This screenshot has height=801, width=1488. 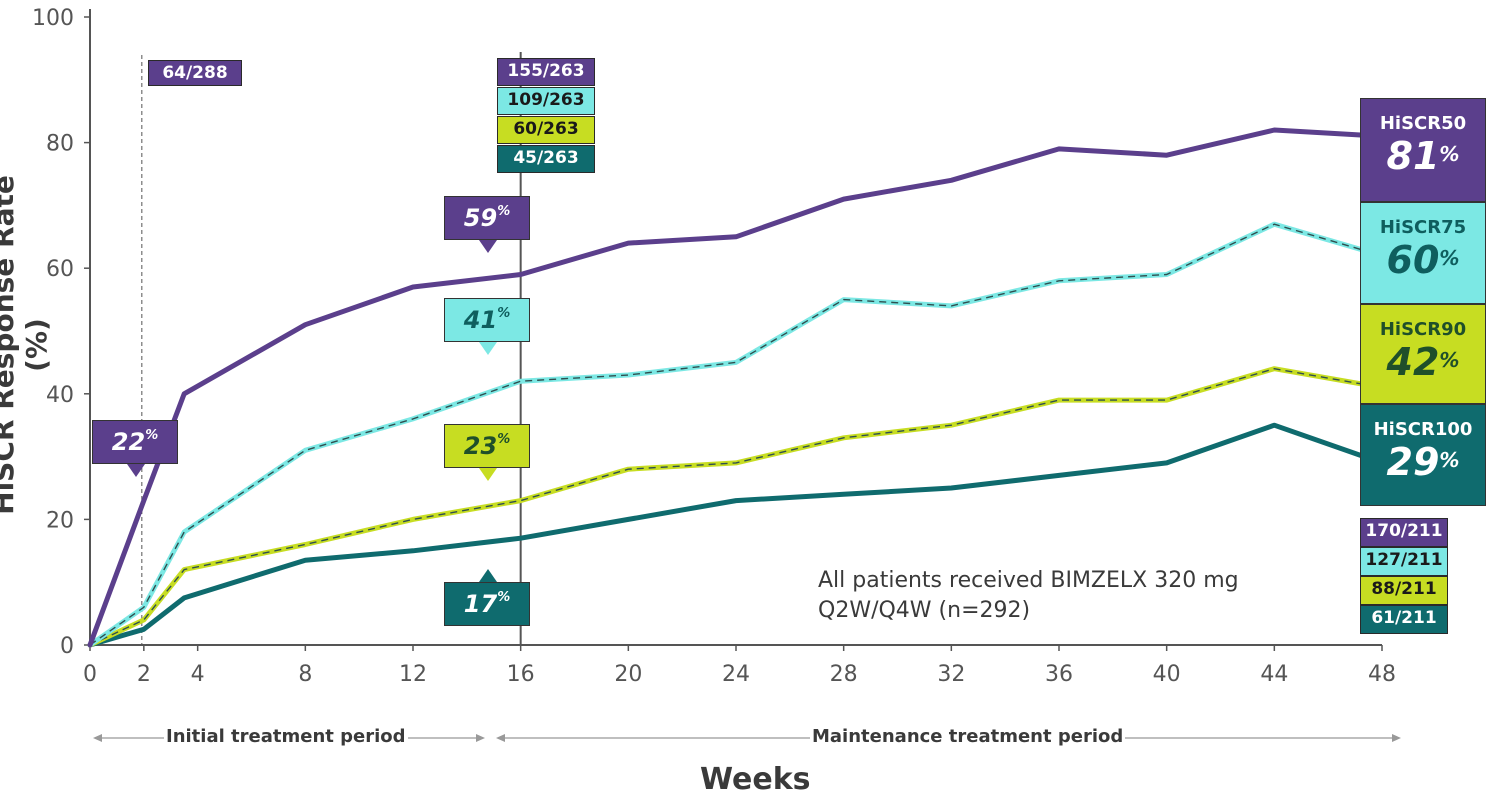 I want to click on week48-count-hiscr90: 88/211, so click(x=1404, y=590).